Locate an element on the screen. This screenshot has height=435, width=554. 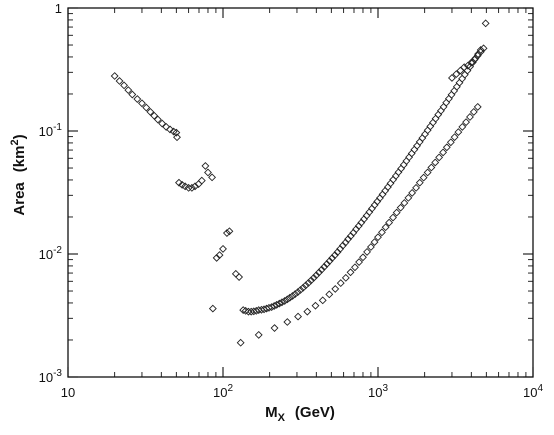
x-axis-label: MX (GeV) is located at coordinates (300, 414).